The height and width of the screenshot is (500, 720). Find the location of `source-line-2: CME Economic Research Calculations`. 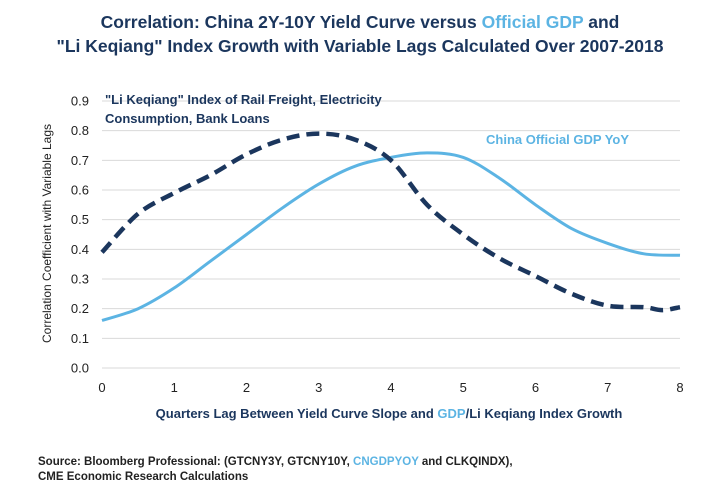

source-line-2: CME Economic Research Calculations is located at coordinates (143, 477).